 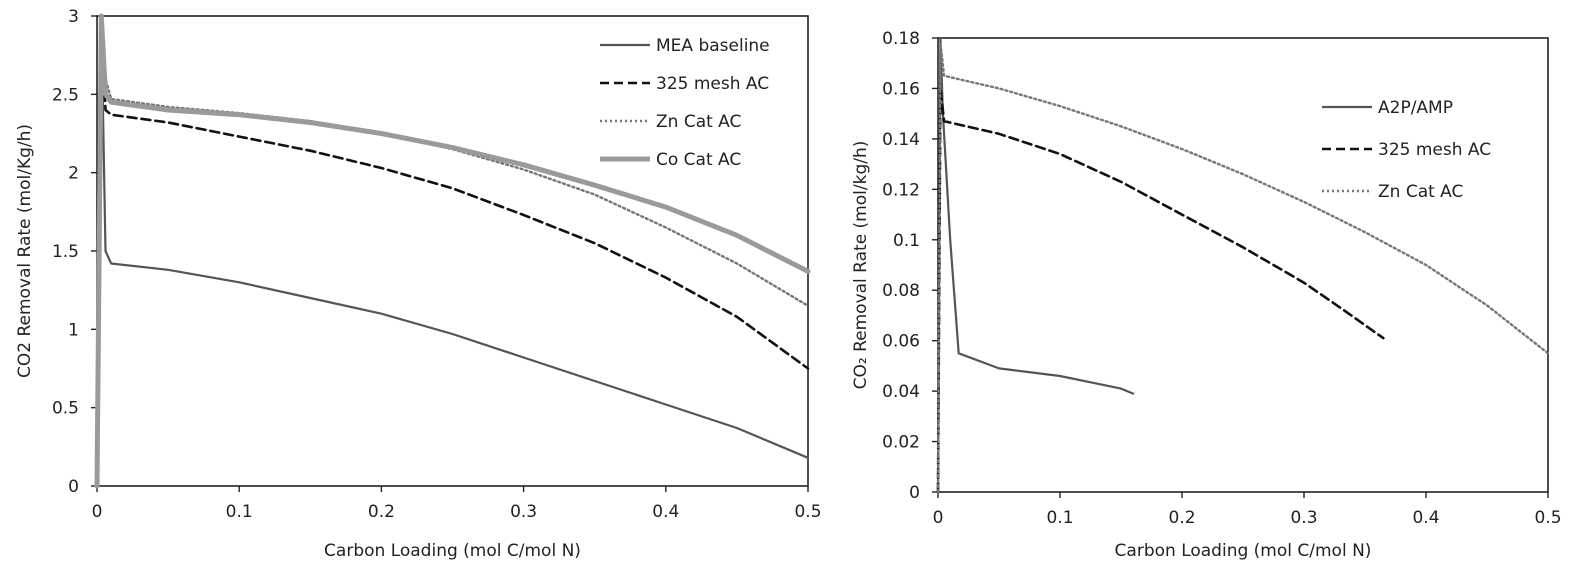 What do you see at coordinates (901, 140) in the screenshot?
I see `y-tick-label: 0.14` at bounding box center [901, 140].